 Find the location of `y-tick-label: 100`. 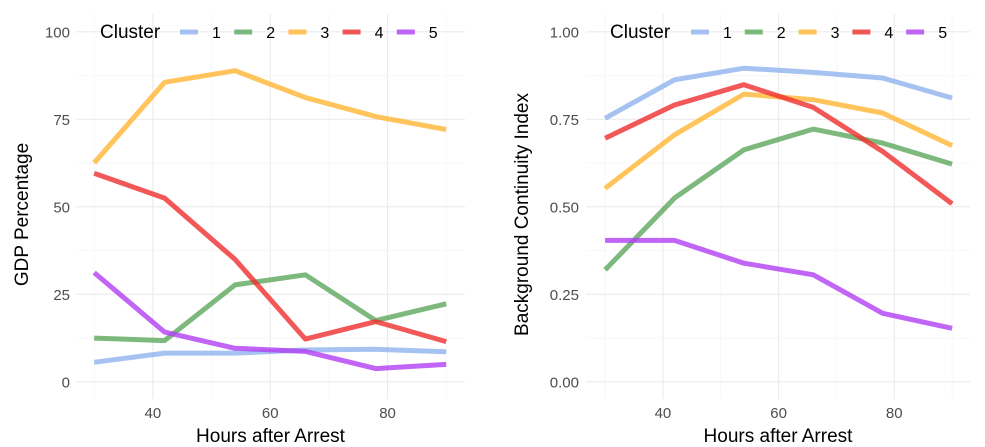

y-tick-label: 100 is located at coordinates (57, 32).